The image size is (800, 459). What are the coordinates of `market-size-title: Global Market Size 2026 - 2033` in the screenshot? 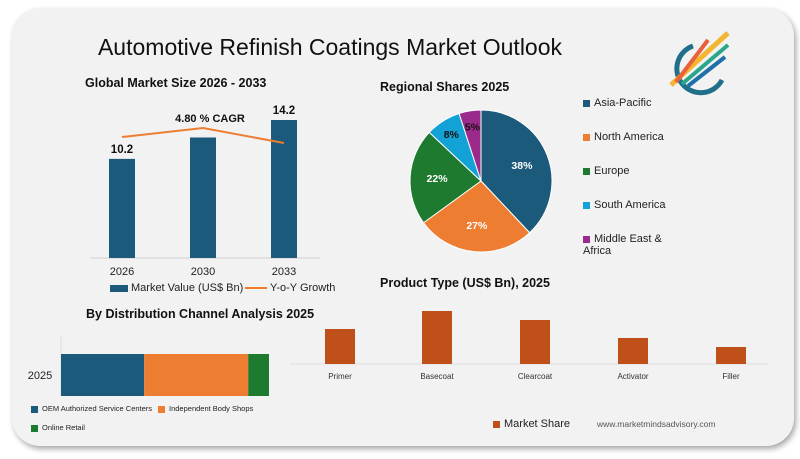 It's located at (176, 83).